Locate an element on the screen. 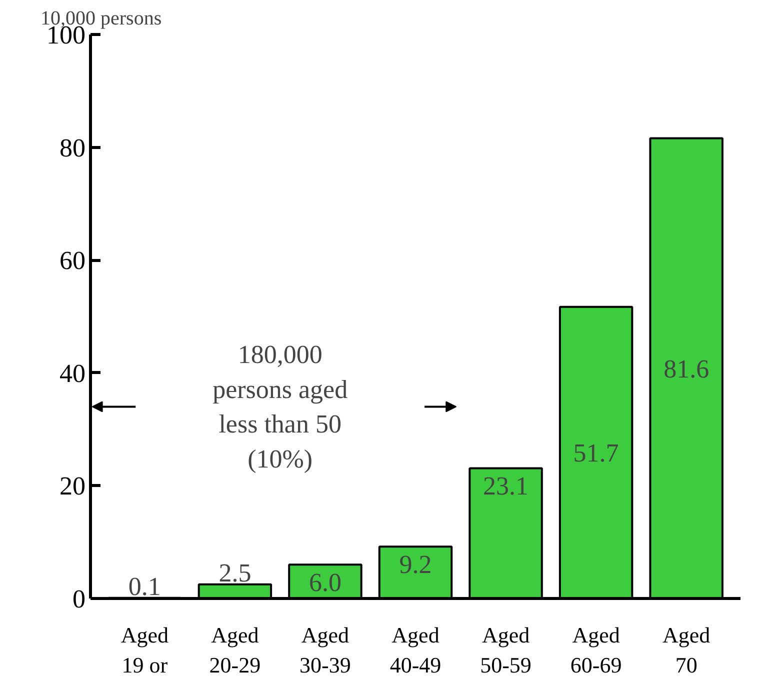  data-label: 0.1 is located at coordinates (144, 587).